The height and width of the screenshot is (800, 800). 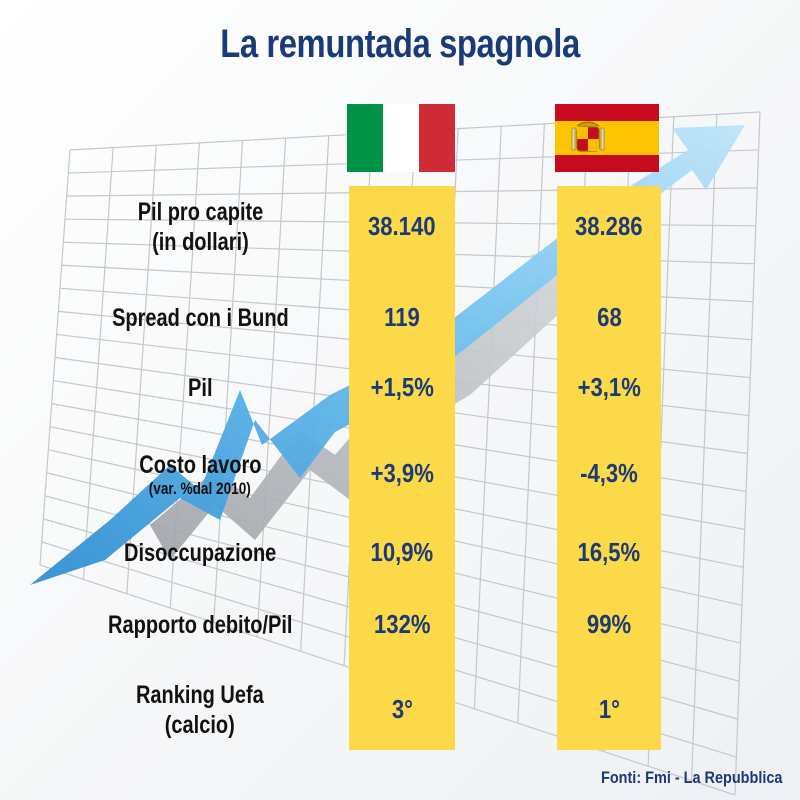 I want to click on row-label: Spread con i Bund, so click(x=200, y=318).